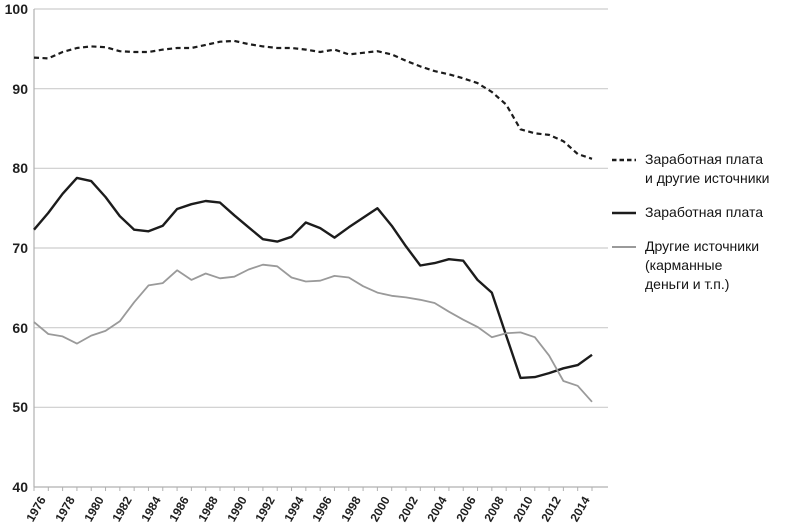  What do you see at coordinates (687, 284) in the screenshot?
I see `legend-label-line: деньги и т.п.)` at bounding box center [687, 284].